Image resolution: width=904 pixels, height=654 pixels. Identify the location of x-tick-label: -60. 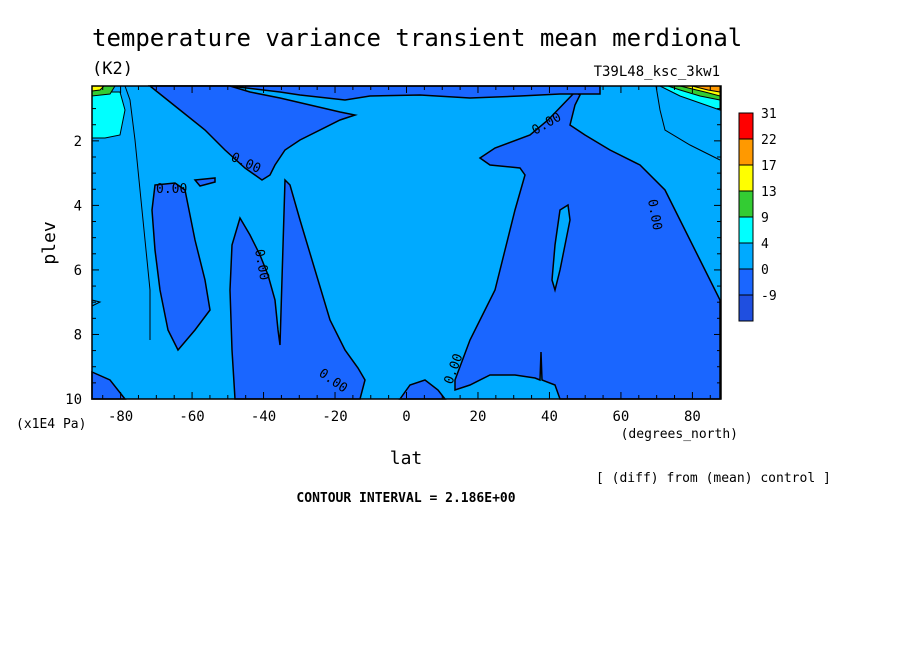
(191, 417).